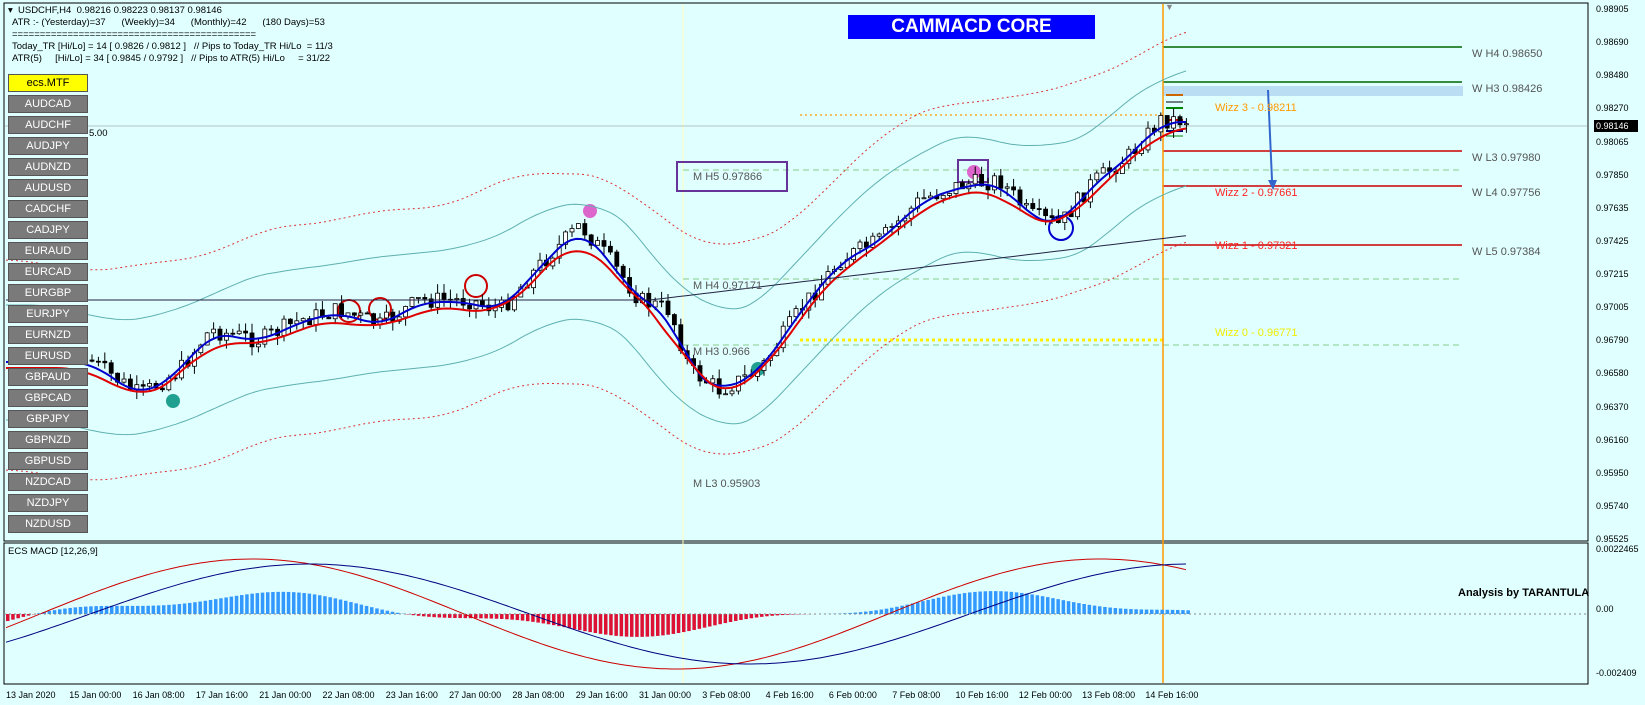 This screenshot has width=1645, height=705. What do you see at coordinates (665, 695) in the screenshot?
I see `time-tick: 31 Jan 00:00` at bounding box center [665, 695].